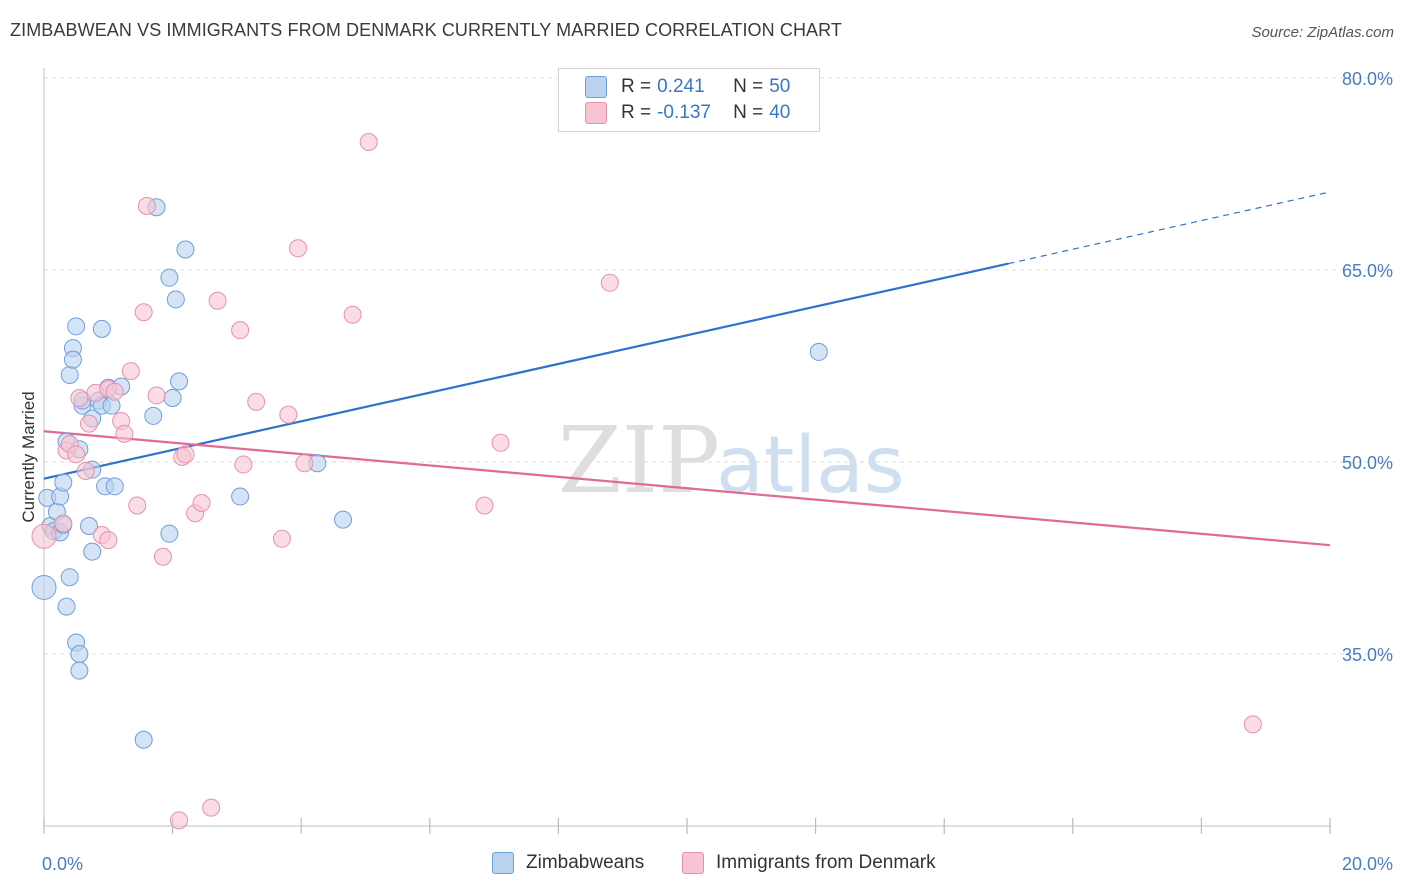 The image size is (1406, 892). I want to click on r-value: 0.241, so click(681, 86).